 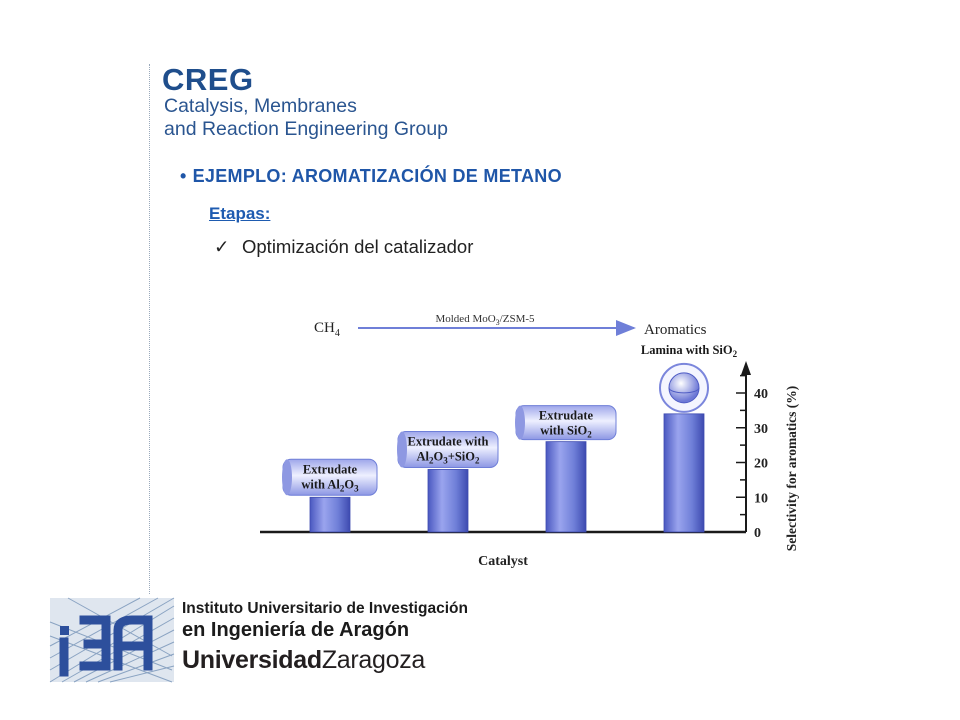 I want to click on catalyst-label-text: Al2O3+SiO2, so click(x=448, y=457).